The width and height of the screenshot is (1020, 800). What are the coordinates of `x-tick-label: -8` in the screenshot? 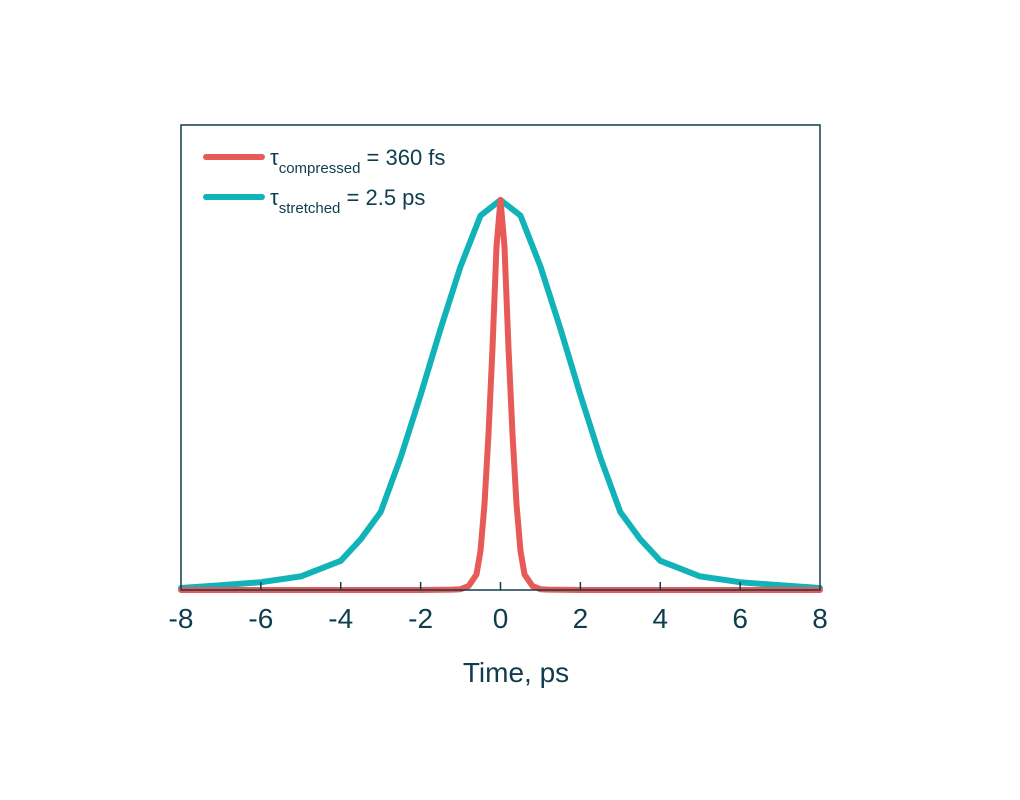 It's located at (181, 618).